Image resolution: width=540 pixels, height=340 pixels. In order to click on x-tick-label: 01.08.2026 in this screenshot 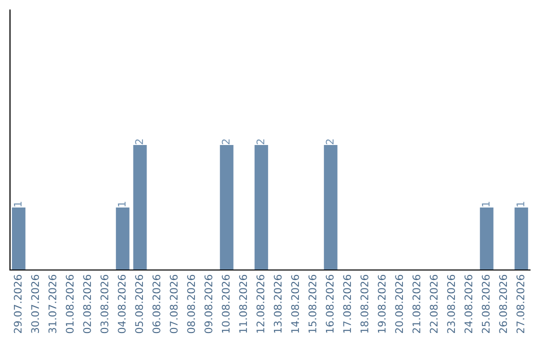, I will do `click(70, 304)`.